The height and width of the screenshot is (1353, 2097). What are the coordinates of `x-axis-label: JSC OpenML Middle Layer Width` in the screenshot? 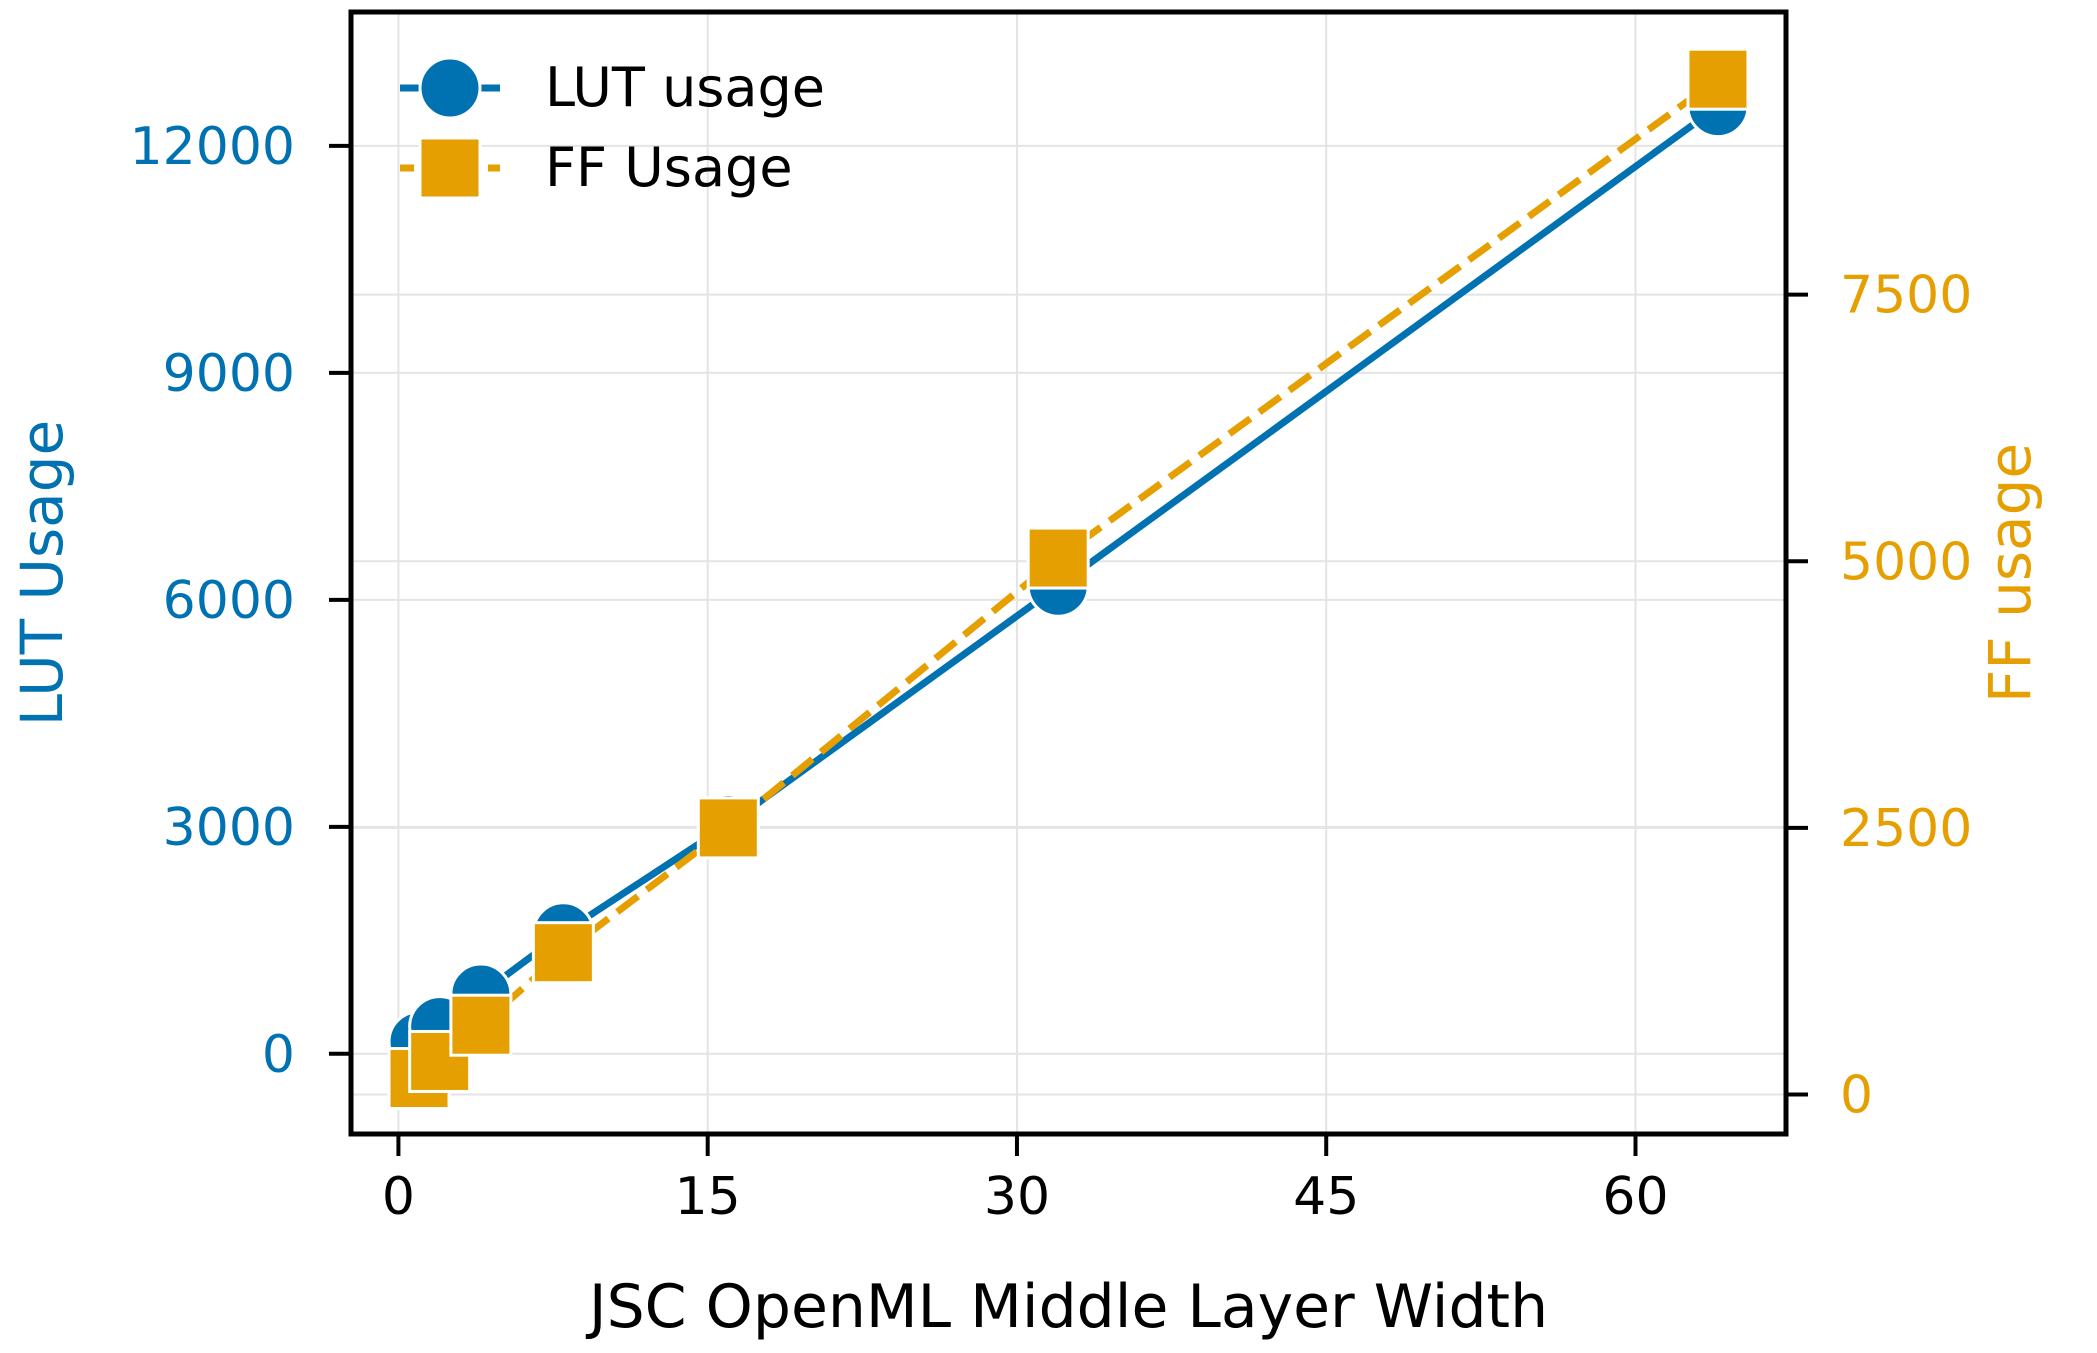 It's located at (1066, 1307).